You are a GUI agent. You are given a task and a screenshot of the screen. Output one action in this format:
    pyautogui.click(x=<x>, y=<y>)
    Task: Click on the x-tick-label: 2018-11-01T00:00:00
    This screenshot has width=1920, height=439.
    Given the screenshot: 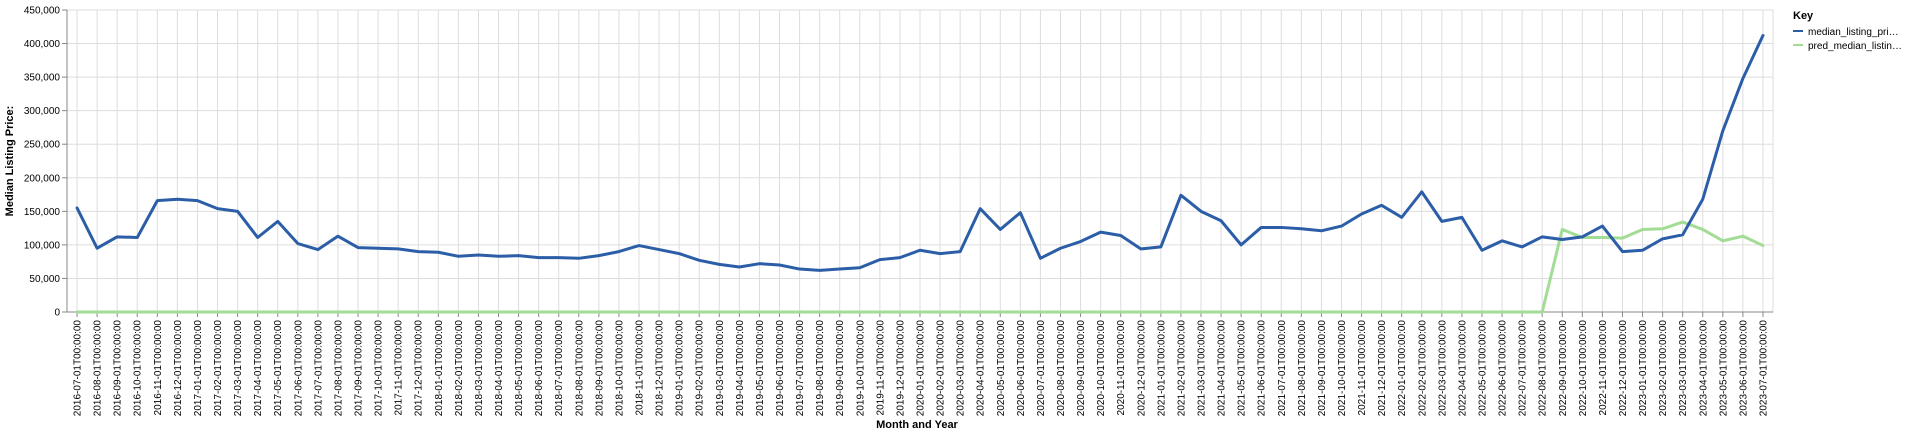 What is the action you would take?
    pyautogui.click(x=640, y=368)
    